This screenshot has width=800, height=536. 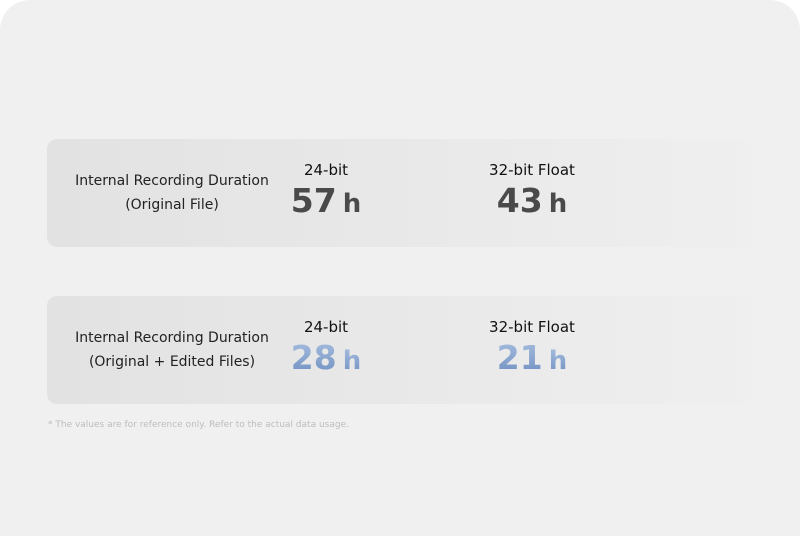 I want to click on value-number: 28, so click(x=313, y=357).